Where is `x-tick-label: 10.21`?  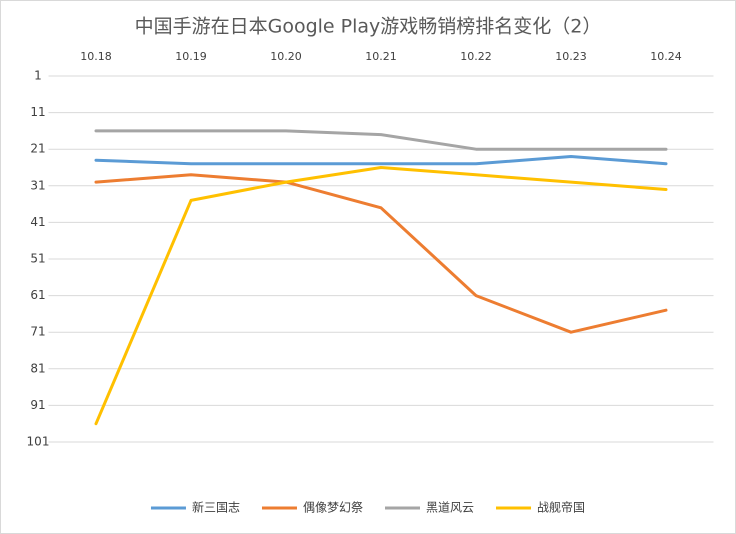
x-tick-label: 10.21 is located at coordinates (381, 56).